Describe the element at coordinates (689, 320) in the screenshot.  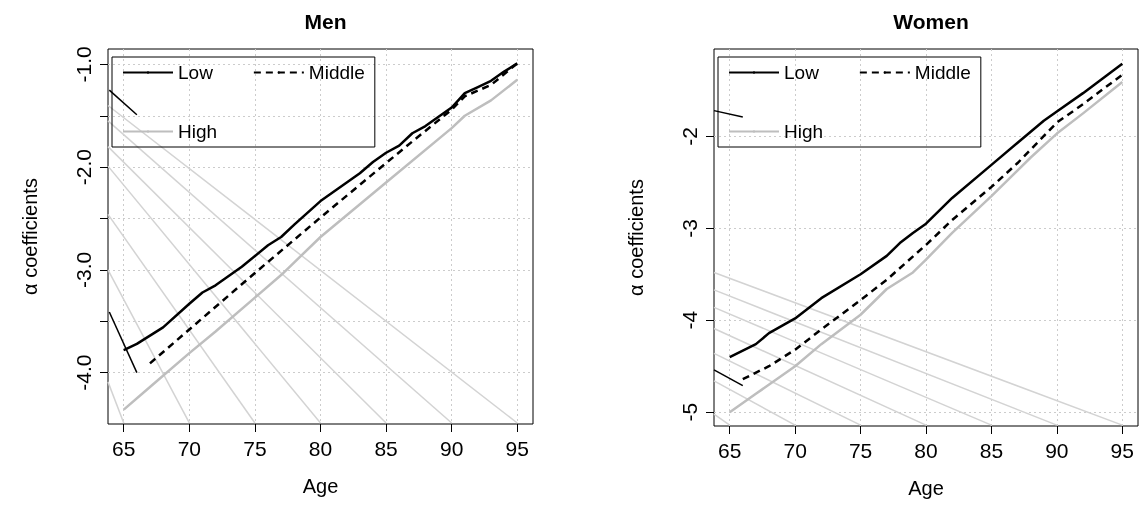
I see `y-tick-label: -4` at that location.